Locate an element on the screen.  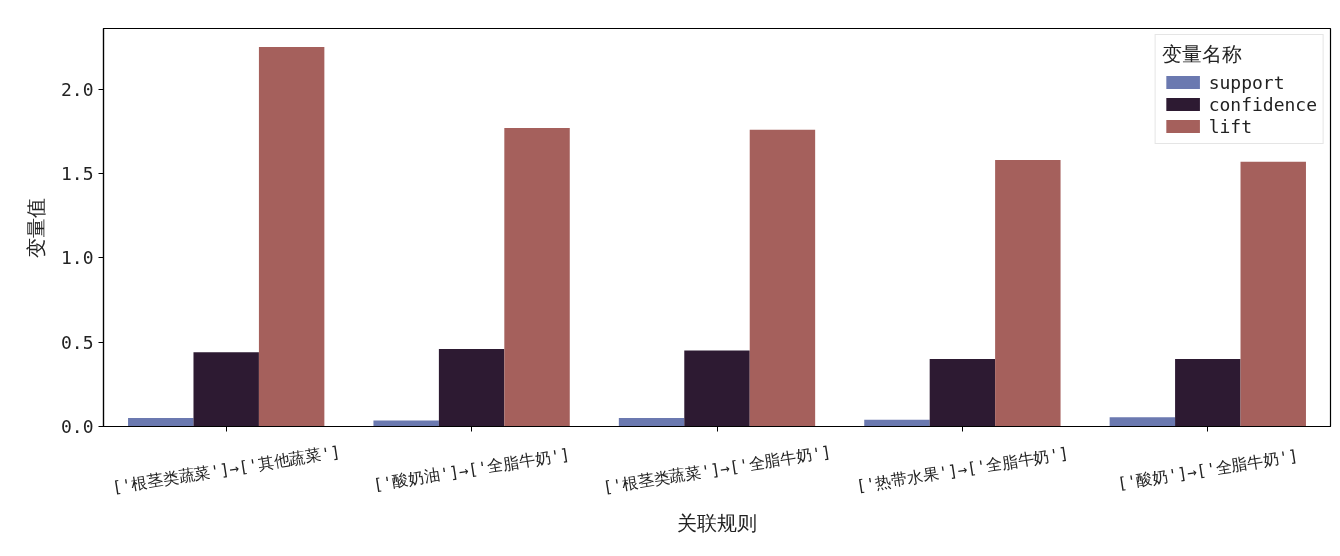
legend-title: 变量名称 is located at coordinates (1202, 54).